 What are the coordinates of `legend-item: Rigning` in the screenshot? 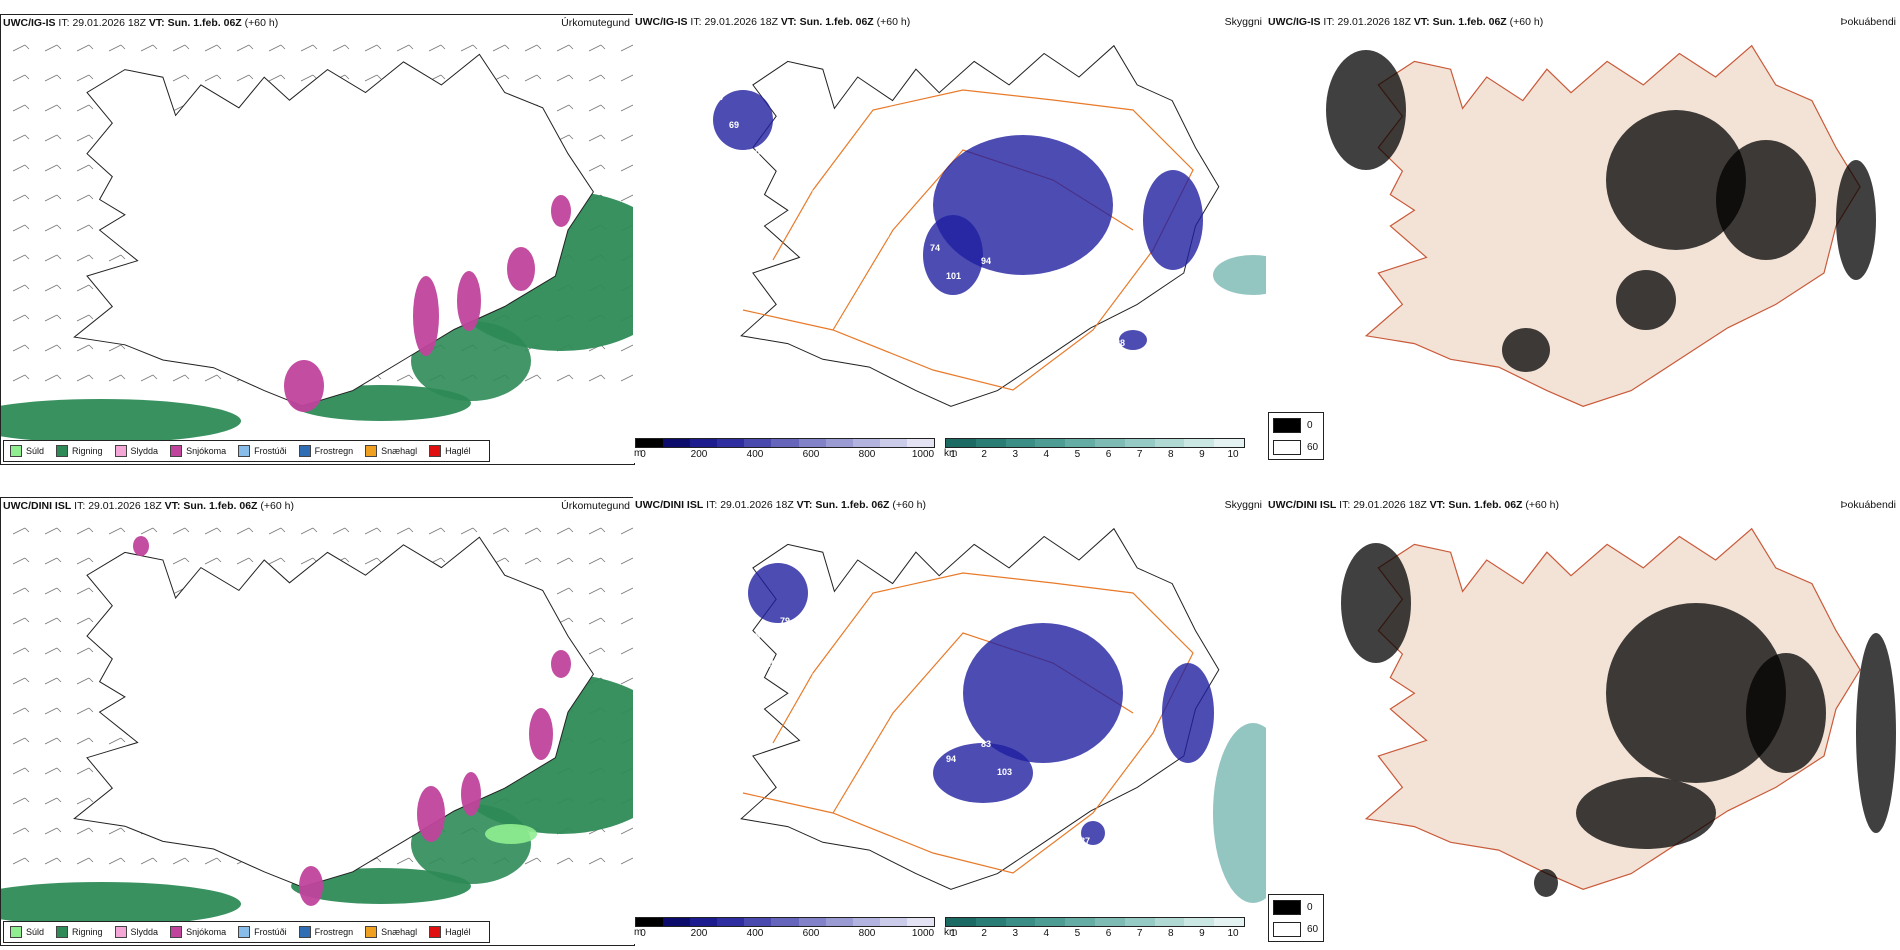 It's located at (79, 932).